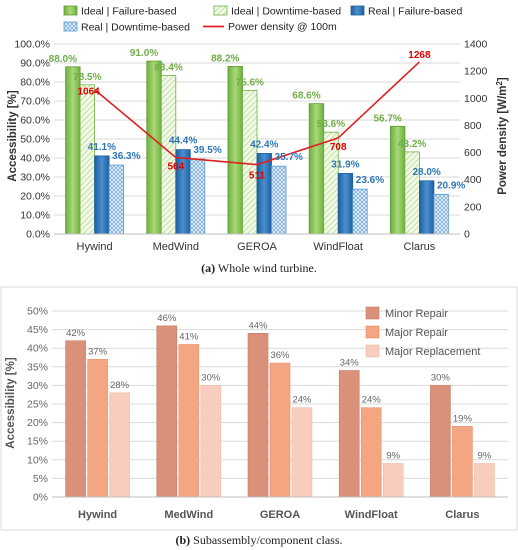 Image resolution: width=518 pixels, height=550 pixels. I want to click on chart-a-power-density-line, so click(257, 113).